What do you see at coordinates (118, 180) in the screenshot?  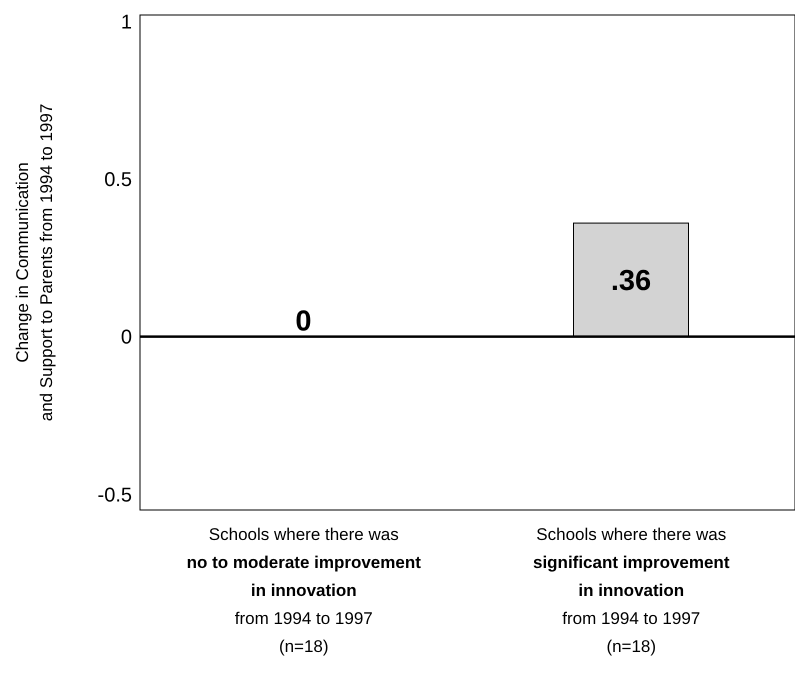 I see `y-tick-label: 0.5` at bounding box center [118, 180].